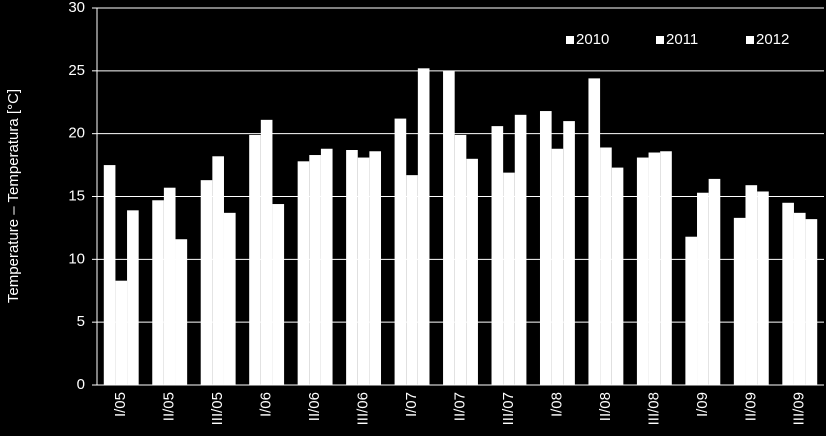 Image resolution: width=826 pixels, height=436 pixels. I want to click on x-tick-label: II/08, so click(605, 406).